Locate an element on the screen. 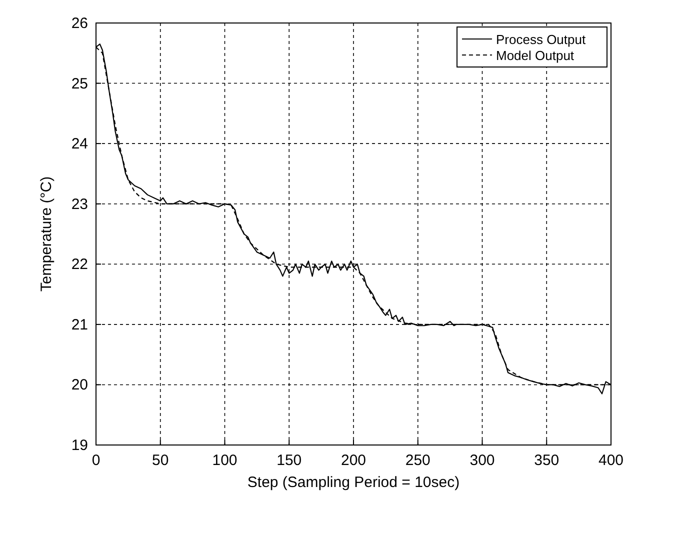 This screenshot has width=689, height=534. y-tick-label: 26 is located at coordinates (79, 23).